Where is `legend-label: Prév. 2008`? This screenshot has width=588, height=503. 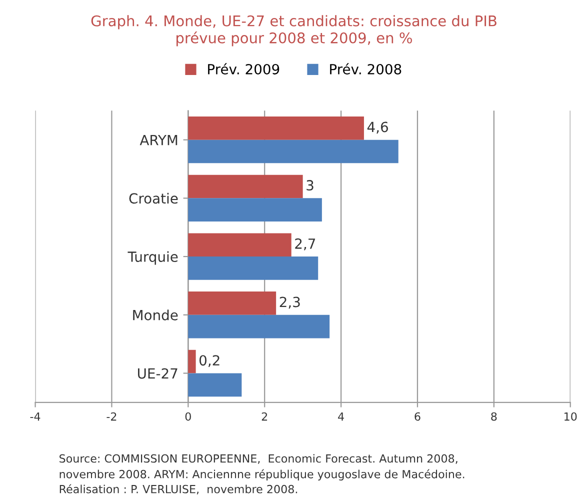 legend-label: Prév. 2008 is located at coordinates (366, 68).